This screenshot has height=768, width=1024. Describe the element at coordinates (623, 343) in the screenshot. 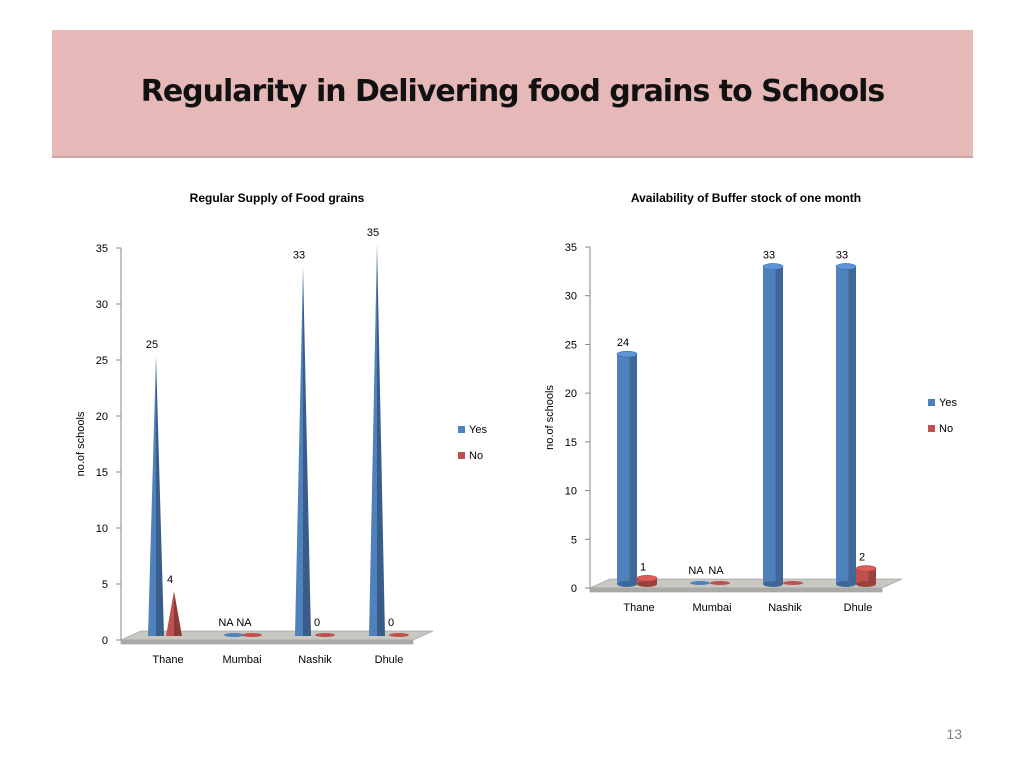

I see `data-label: 24` at that location.